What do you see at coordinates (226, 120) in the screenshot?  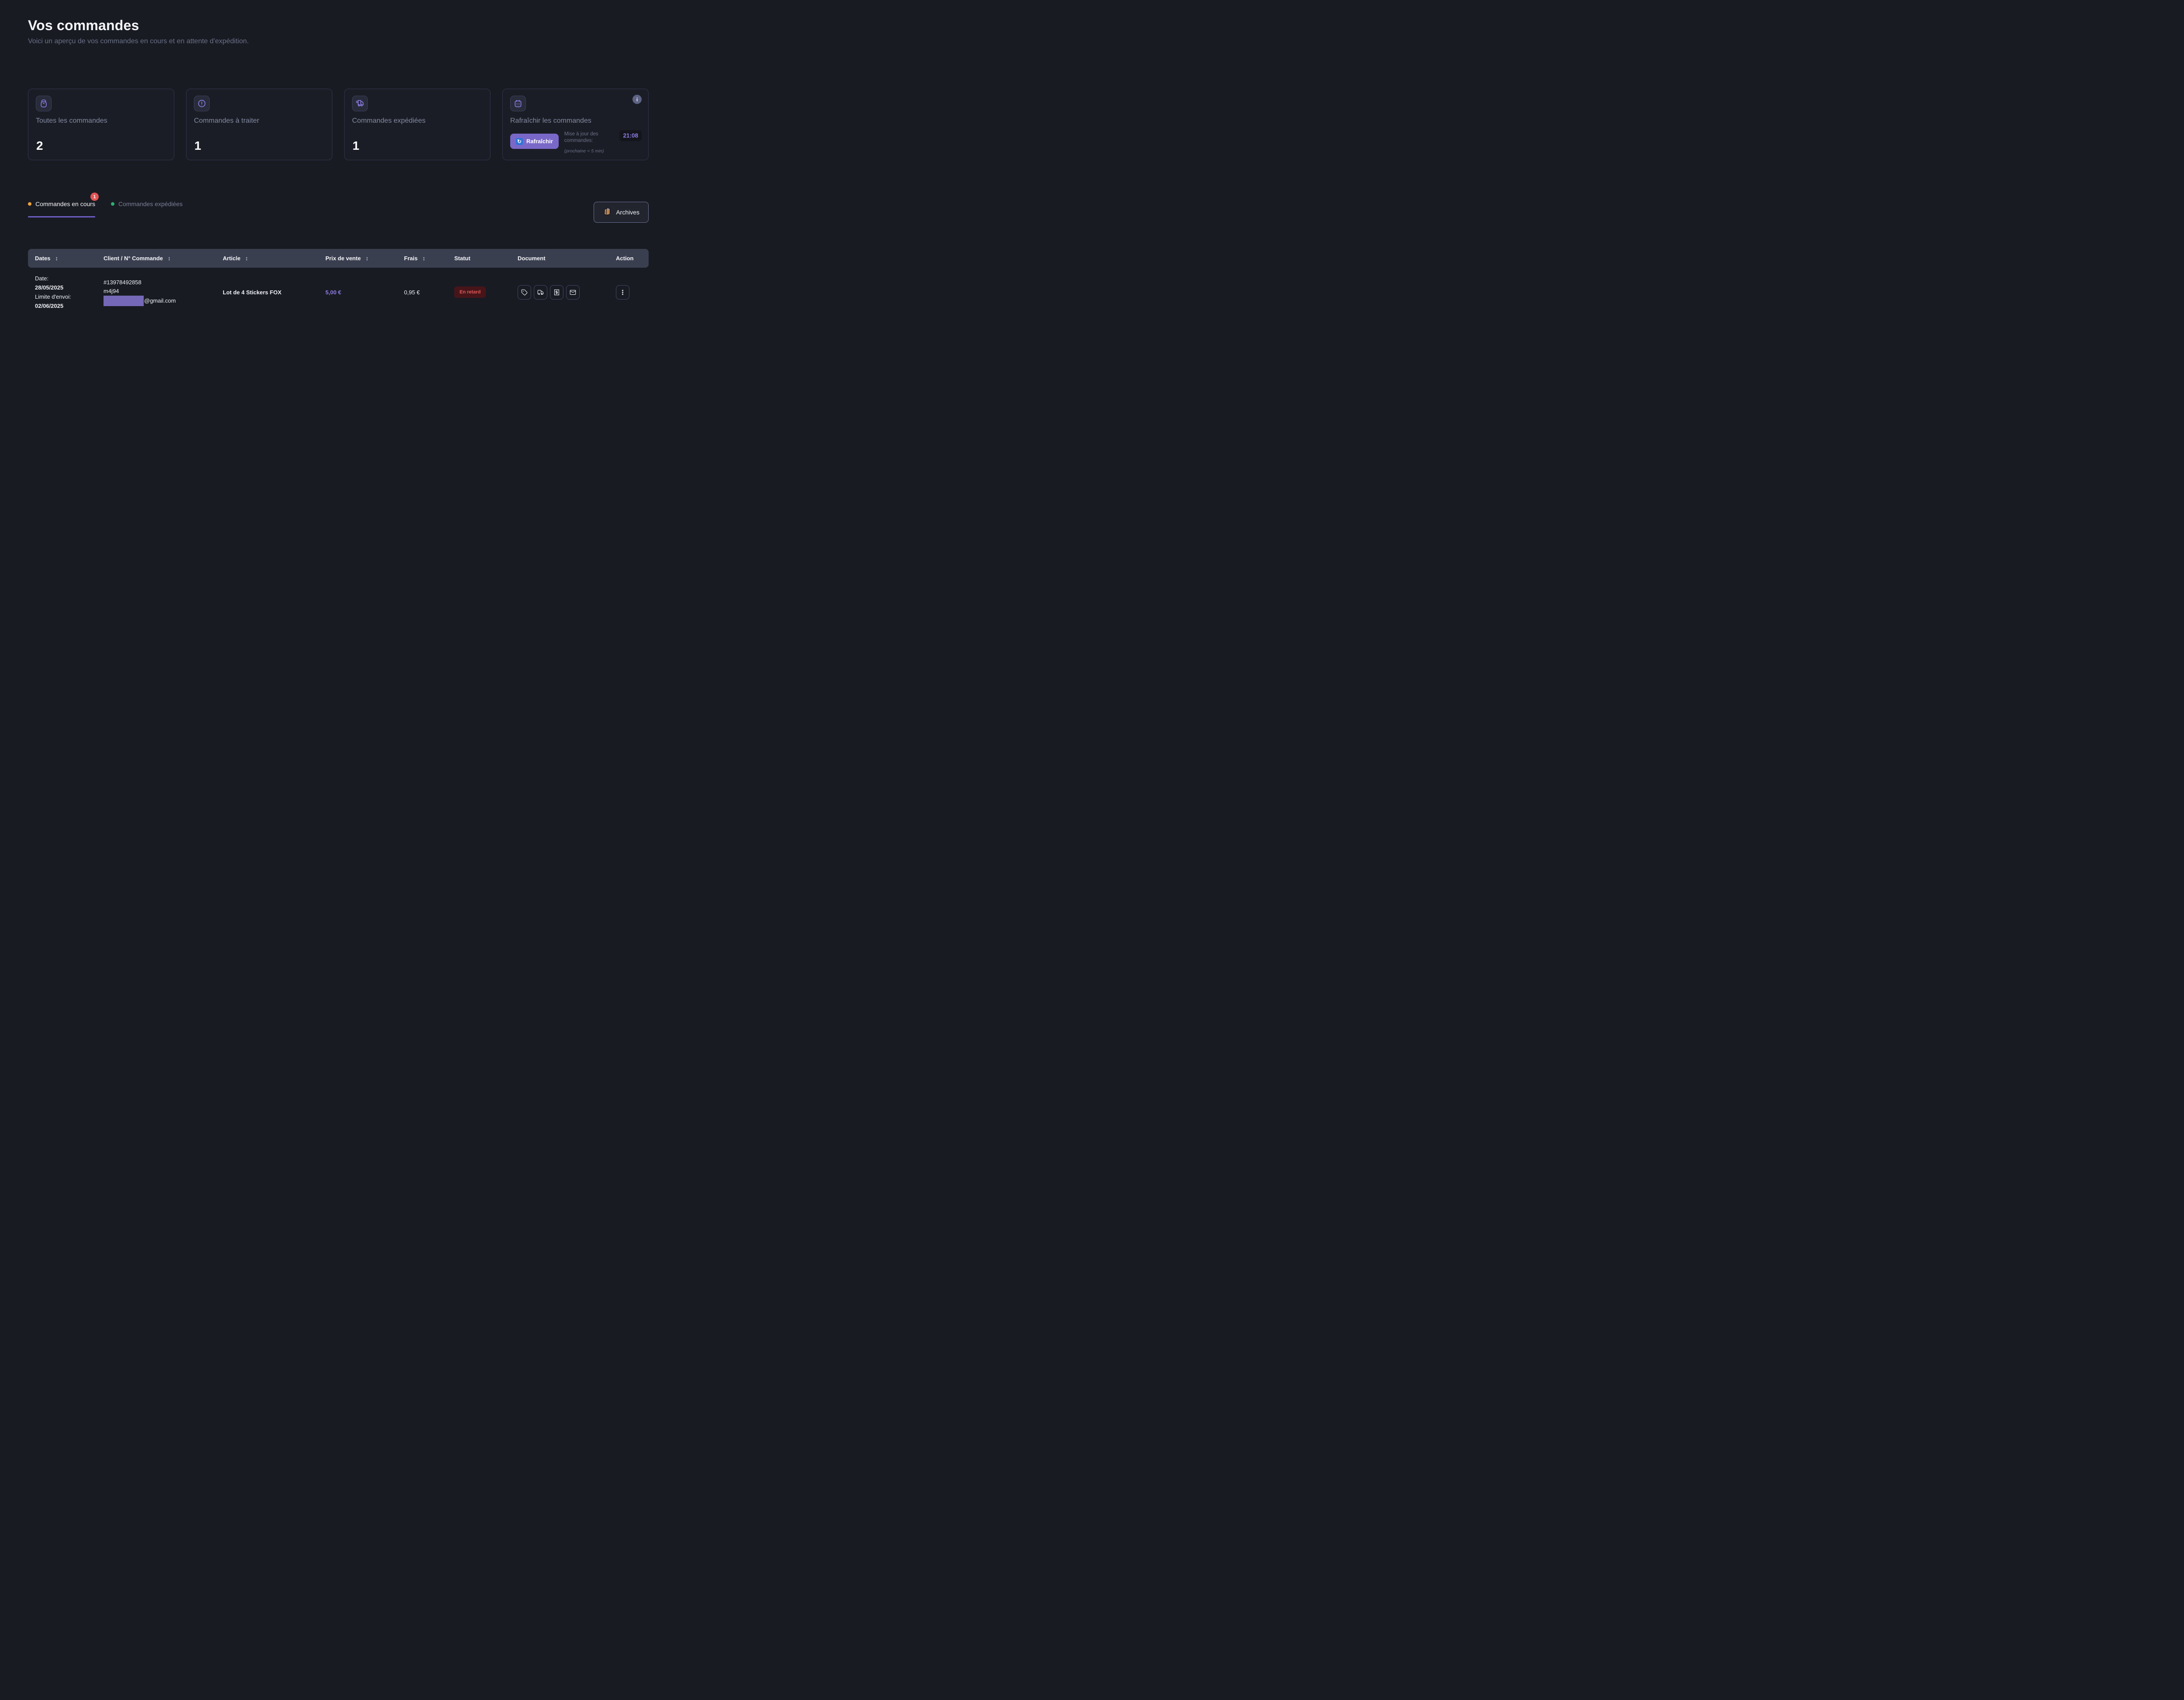 I see `card-label: Commandes à traiter` at bounding box center [226, 120].